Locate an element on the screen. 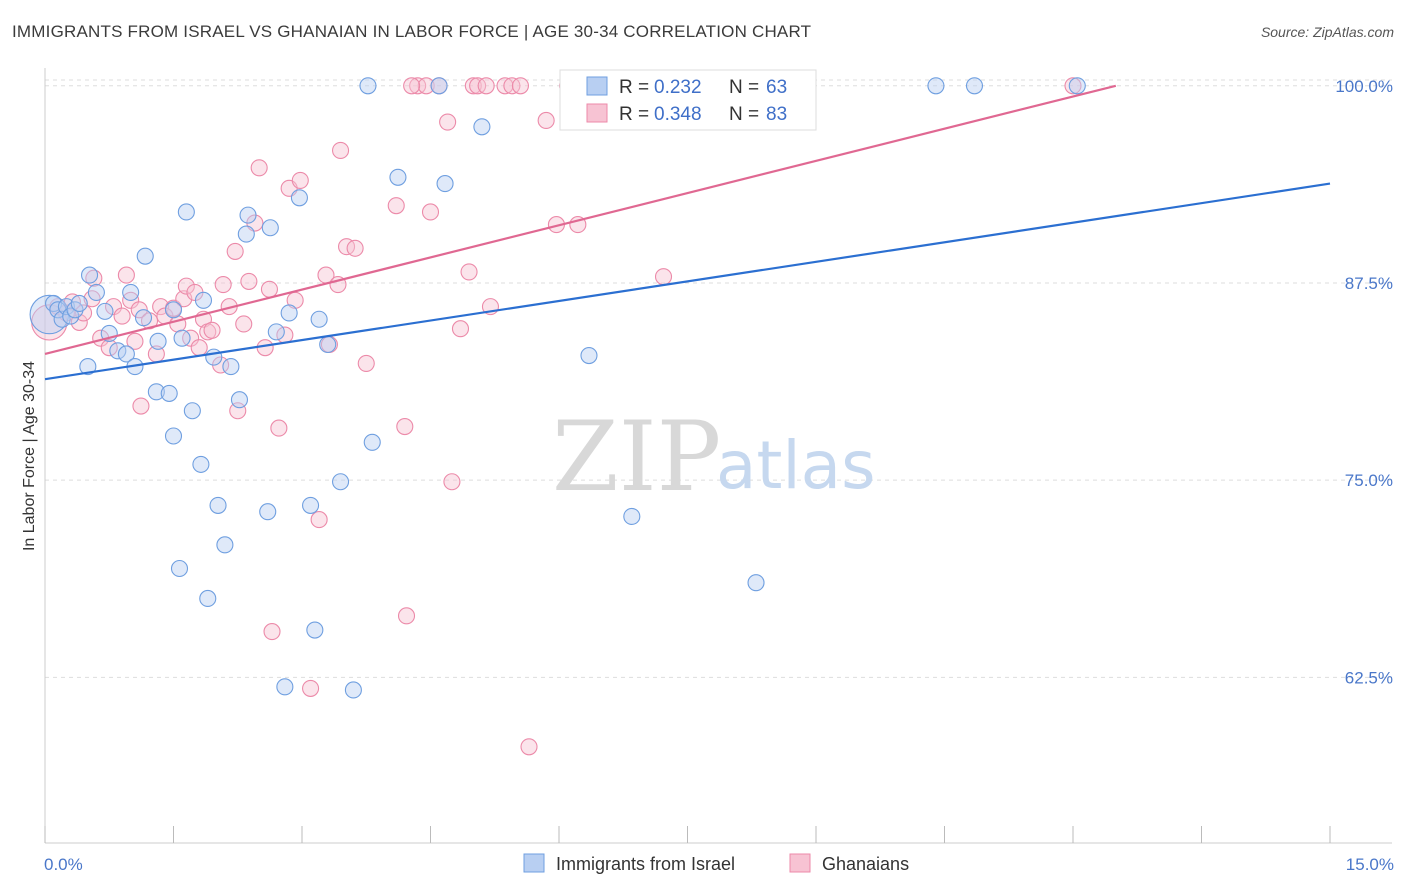 The height and width of the screenshot is (892, 1406). y-tick-label: 75.0% is located at coordinates (1369, 480).